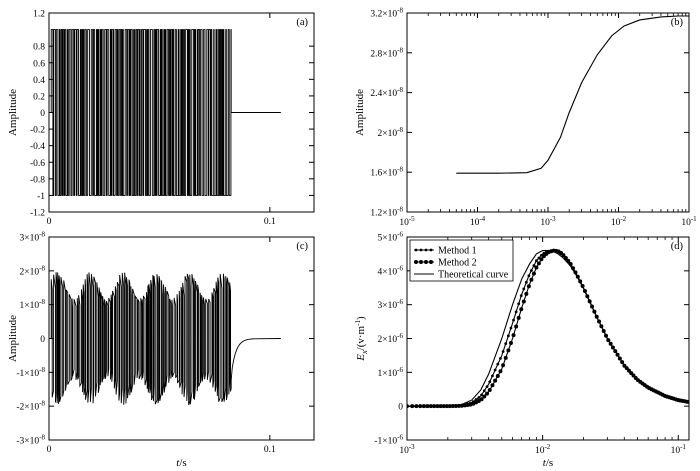 The image size is (700, 471). Describe the element at coordinates (33, 270) in the screenshot. I see `y-tick-label: 2×10⁻⁸` at that location.